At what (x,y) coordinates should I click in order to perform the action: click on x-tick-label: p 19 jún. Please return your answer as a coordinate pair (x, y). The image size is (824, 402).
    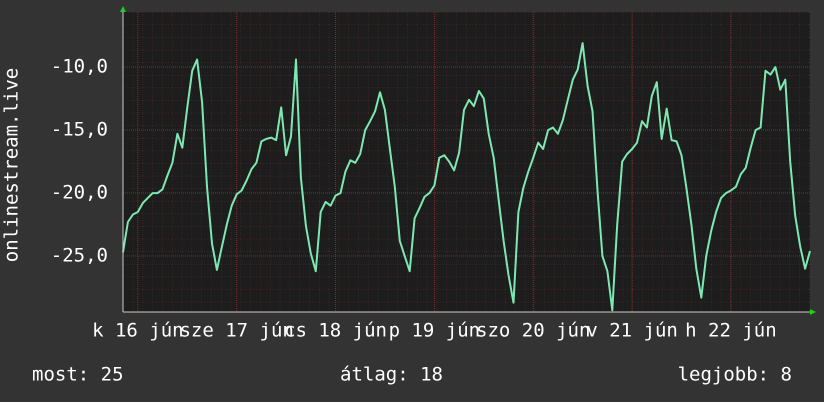
    Looking at the image, I should click on (435, 331).